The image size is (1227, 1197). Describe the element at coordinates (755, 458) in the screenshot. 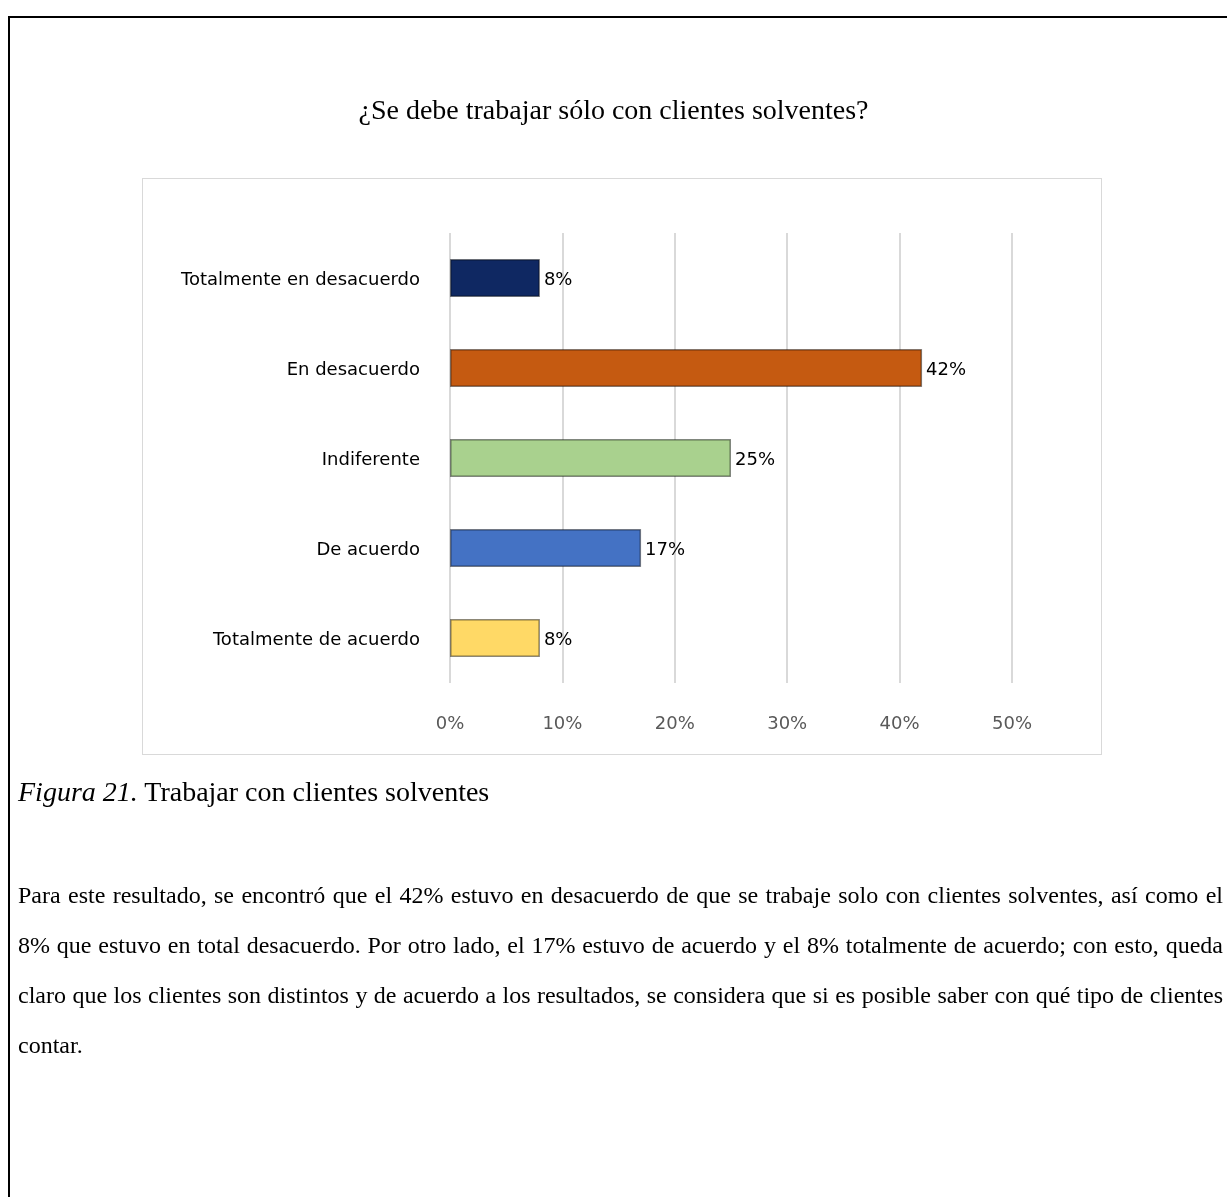

I see `data-label: 25%` at that location.